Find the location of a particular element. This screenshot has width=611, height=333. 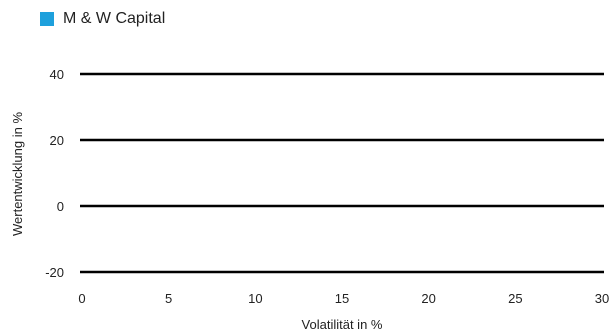

x-axis-ticks: 0 5 10 15 20 25 30 is located at coordinates (343, 298).